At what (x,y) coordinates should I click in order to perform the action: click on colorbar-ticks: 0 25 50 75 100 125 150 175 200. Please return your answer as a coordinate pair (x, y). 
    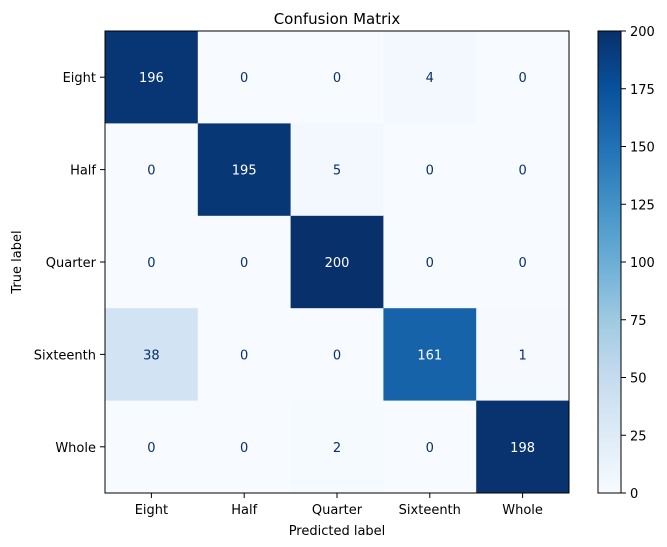
    Looking at the image, I should click on (638, 263).